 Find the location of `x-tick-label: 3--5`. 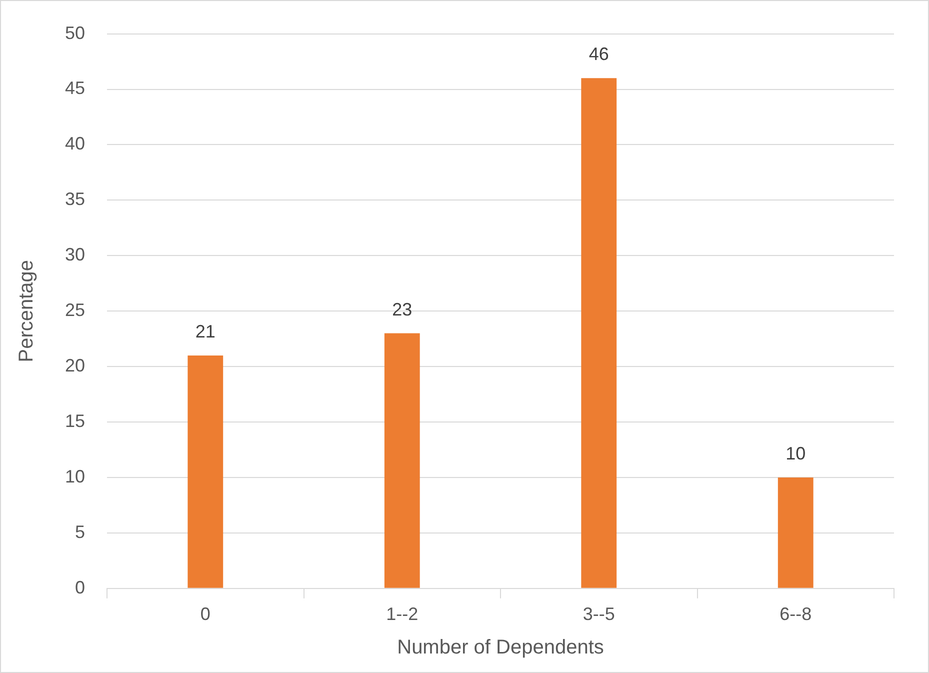

x-tick-label: 3--5 is located at coordinates (598, 614).